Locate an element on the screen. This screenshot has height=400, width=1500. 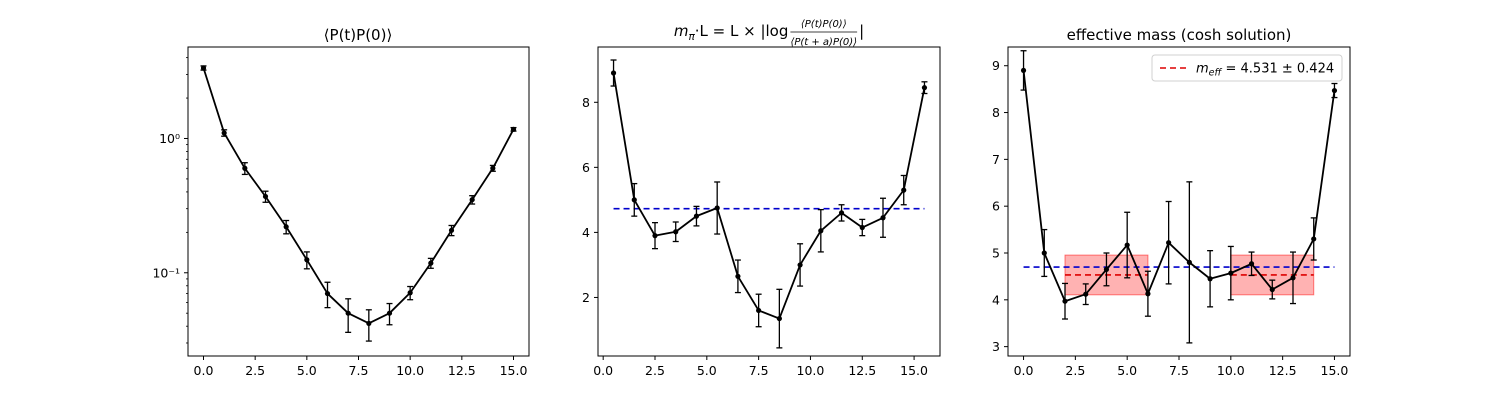
y-tick: 10⁰ is located at coordinates (173, 138).